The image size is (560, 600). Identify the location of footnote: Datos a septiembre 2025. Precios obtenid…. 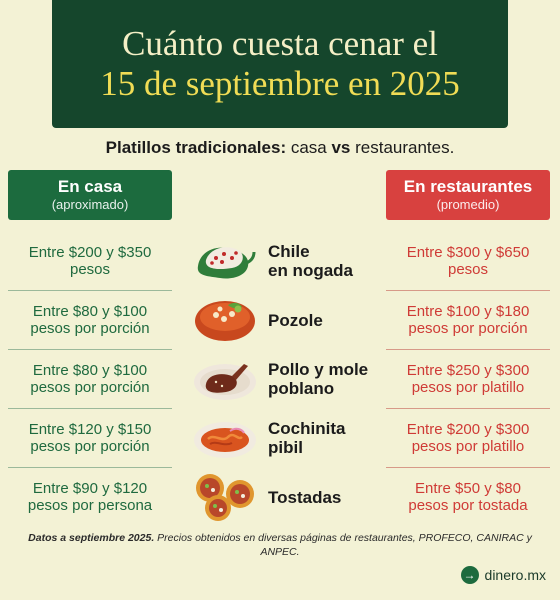
(280, 545).